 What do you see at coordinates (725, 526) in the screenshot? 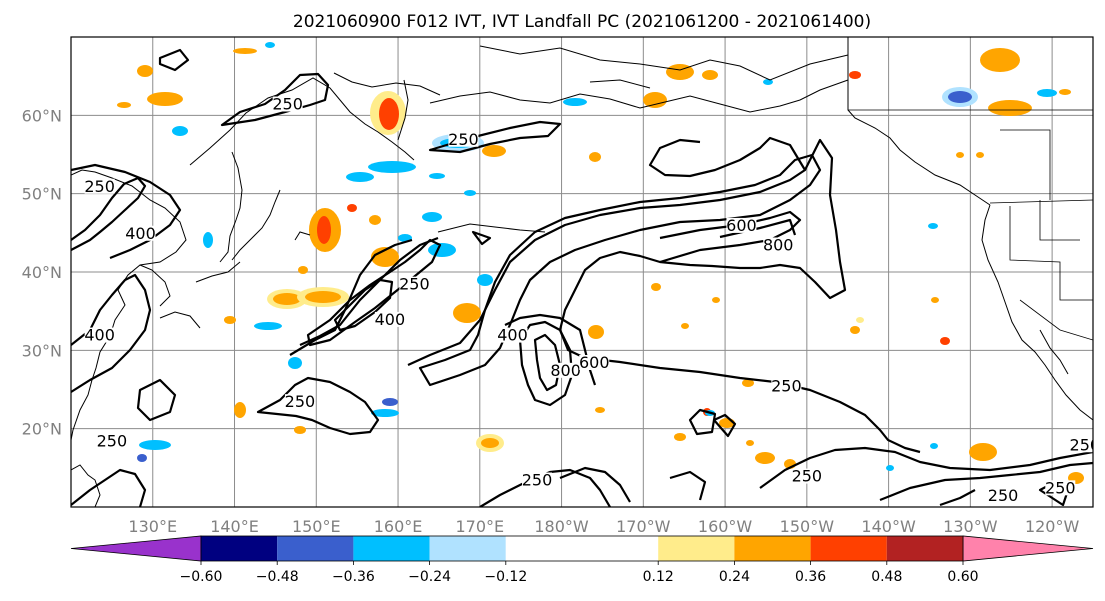
I see `lon-tick-label: 160°W` at bounding box center [725, 526].